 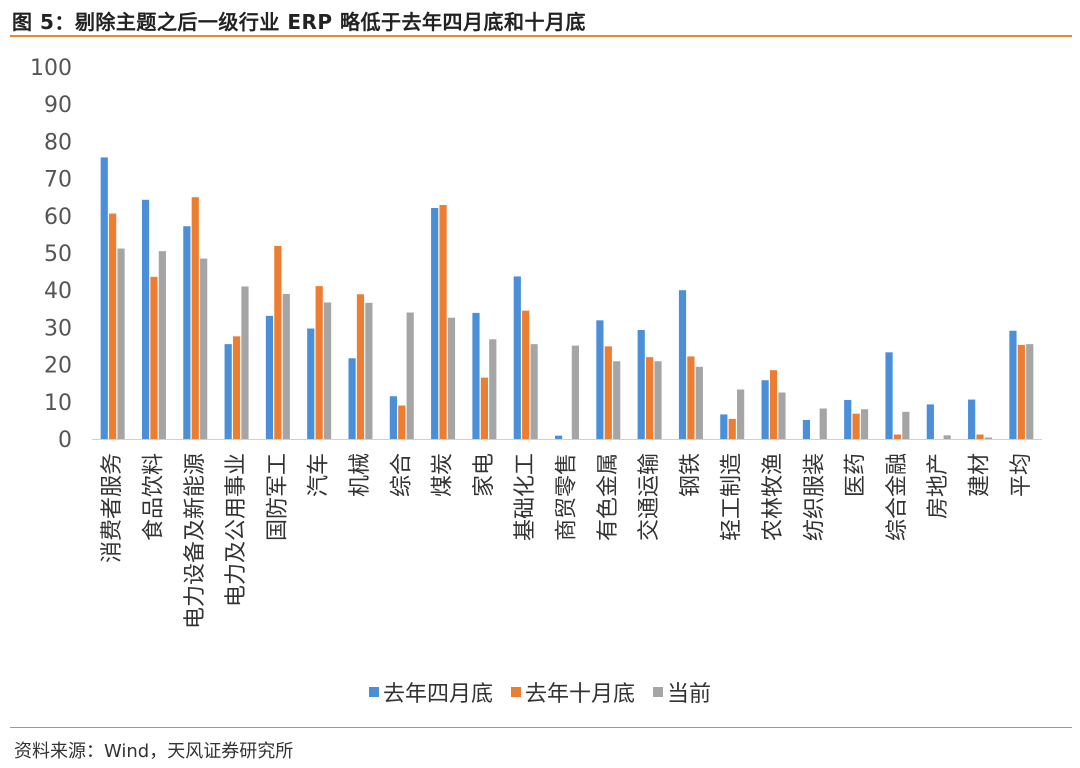 I want to click on x-tick-label: 有色金属, so click(x=608, y=497).